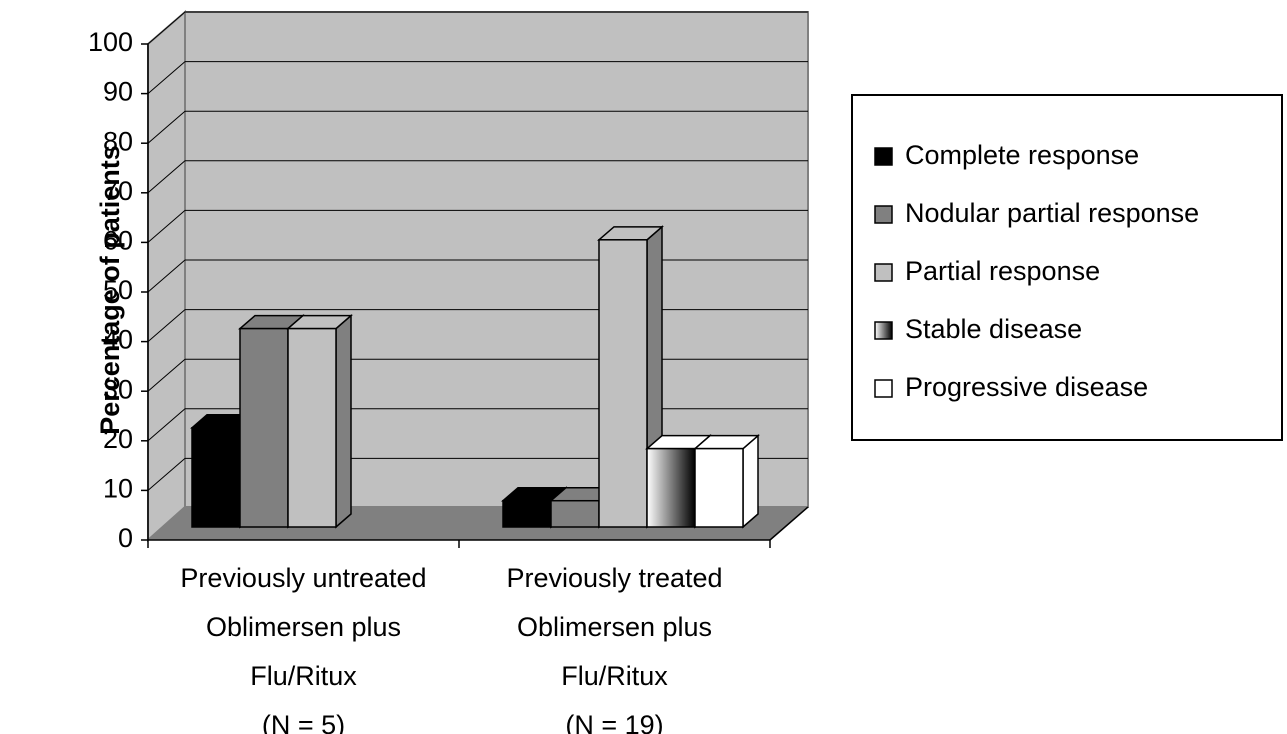  What do you see at coordinates (110, 42) in the screenshot?
I see `y-tick-label: 100` at bounding box center [110, 42].